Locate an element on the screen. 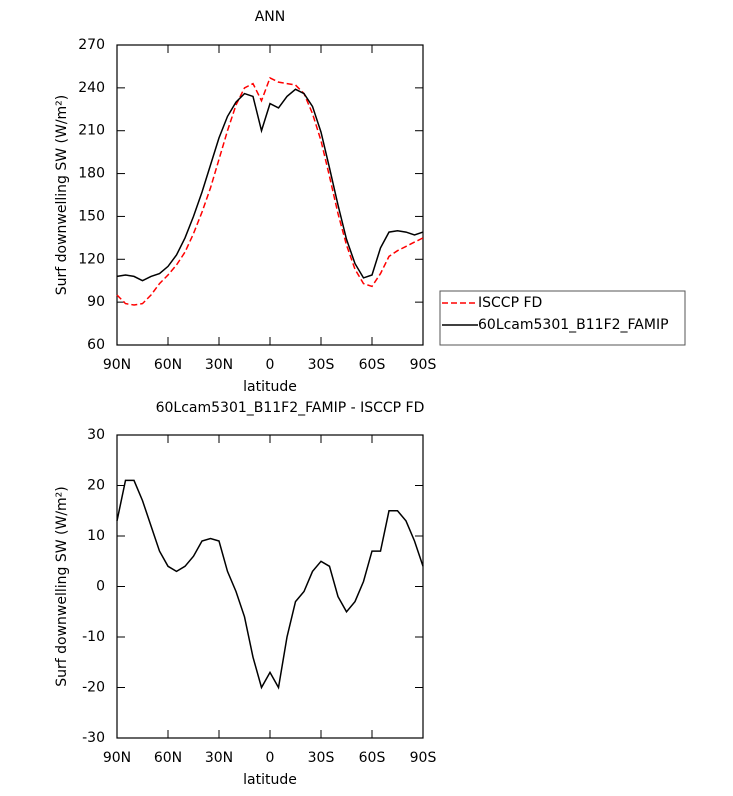  y-tick-label: 150 is located at coordinates (91, 216).